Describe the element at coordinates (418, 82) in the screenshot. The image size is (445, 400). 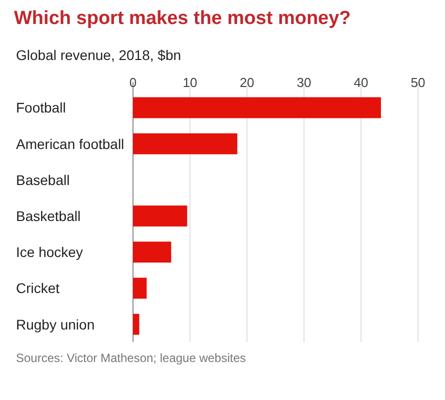
I see `x-tick-label: 50` at that location.